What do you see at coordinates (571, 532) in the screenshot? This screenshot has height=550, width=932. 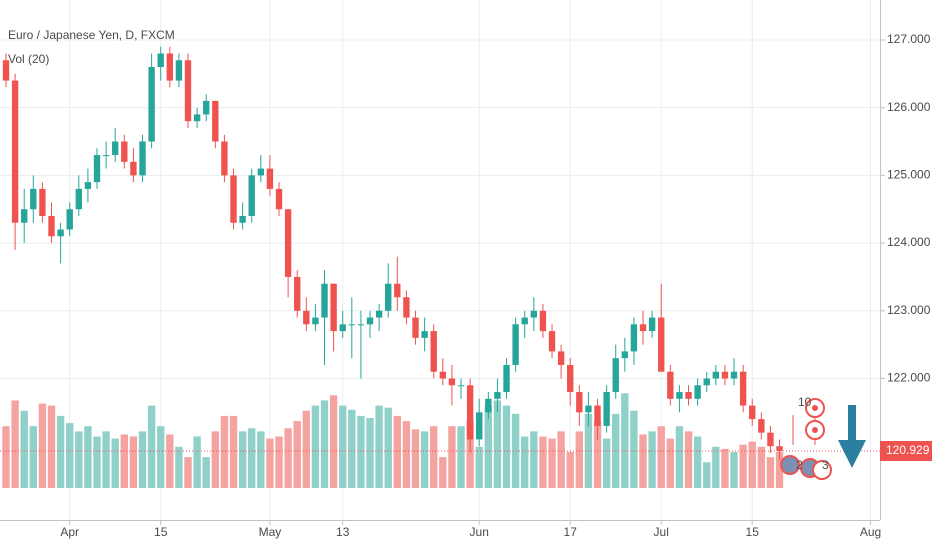 I see `x-tick-label: 17` at bounding box center [571, 532].